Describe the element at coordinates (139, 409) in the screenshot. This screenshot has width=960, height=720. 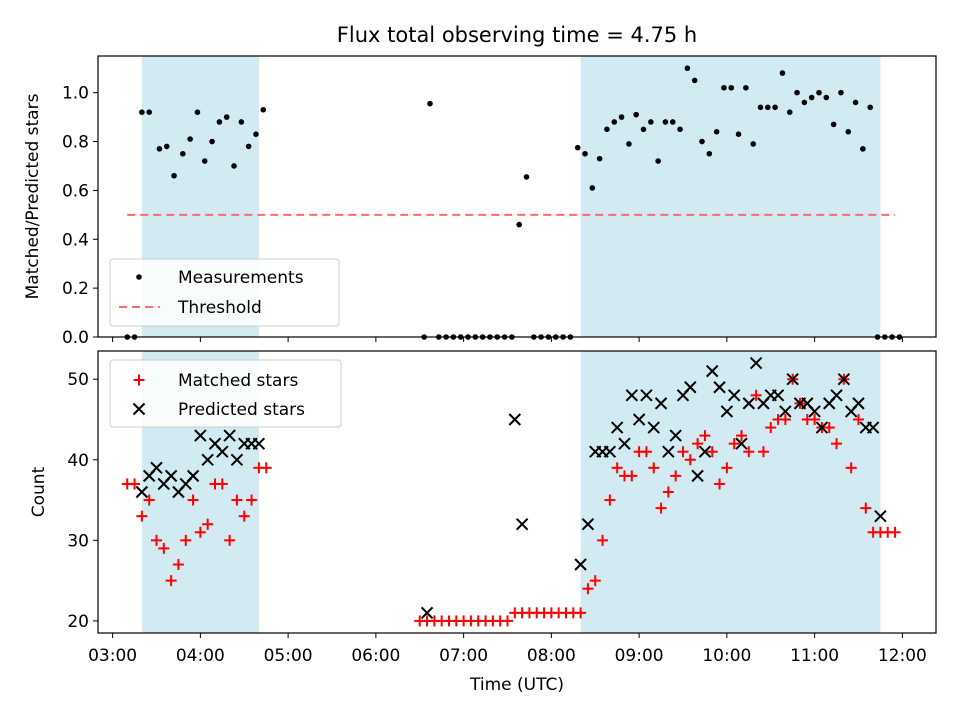
I see `legend-x-glyph` at that location.